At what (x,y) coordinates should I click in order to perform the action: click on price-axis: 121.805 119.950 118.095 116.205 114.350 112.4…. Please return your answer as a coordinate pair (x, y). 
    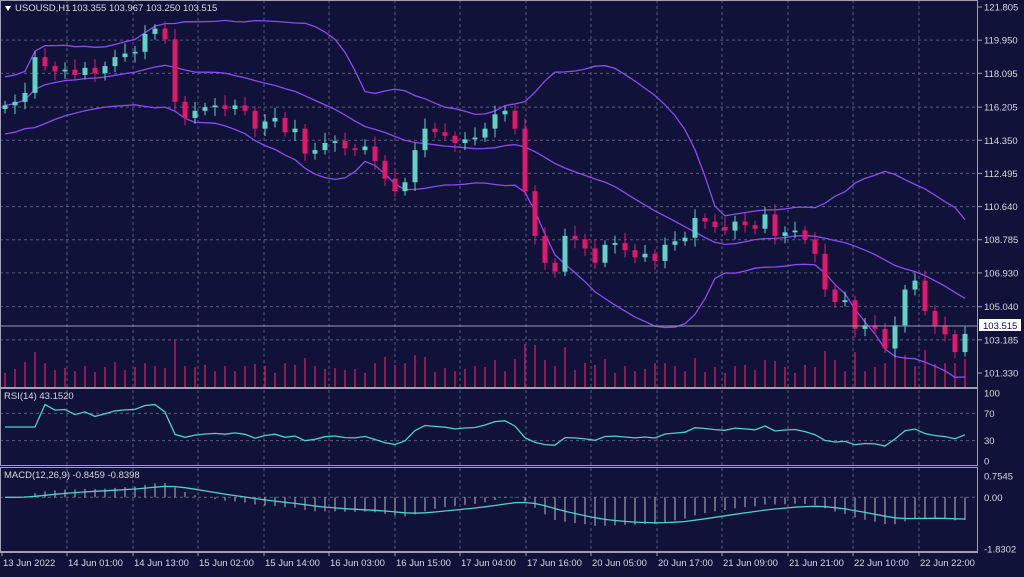
    Looking at the image, I should click on (998, 191).